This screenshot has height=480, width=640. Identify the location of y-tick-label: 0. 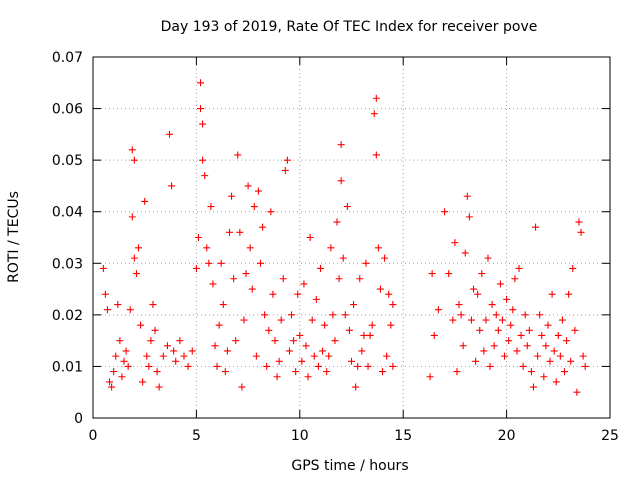
(78, 419).